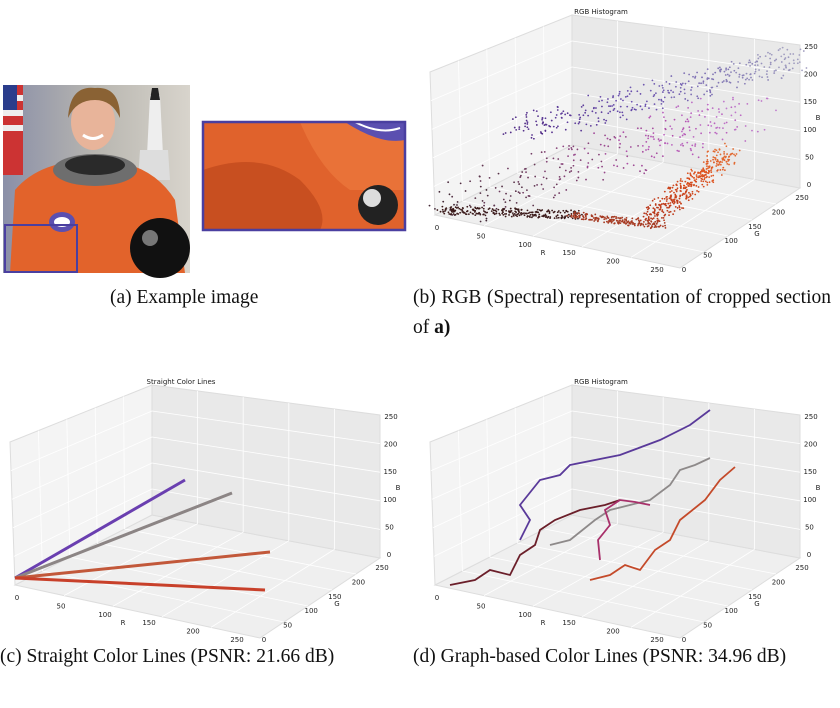 This screenshot has height=708, width=840. What do you see at coordinates (809, 527) in the screenshot?
I see `b-tick-label: 50` at bounding box center [809, 527].